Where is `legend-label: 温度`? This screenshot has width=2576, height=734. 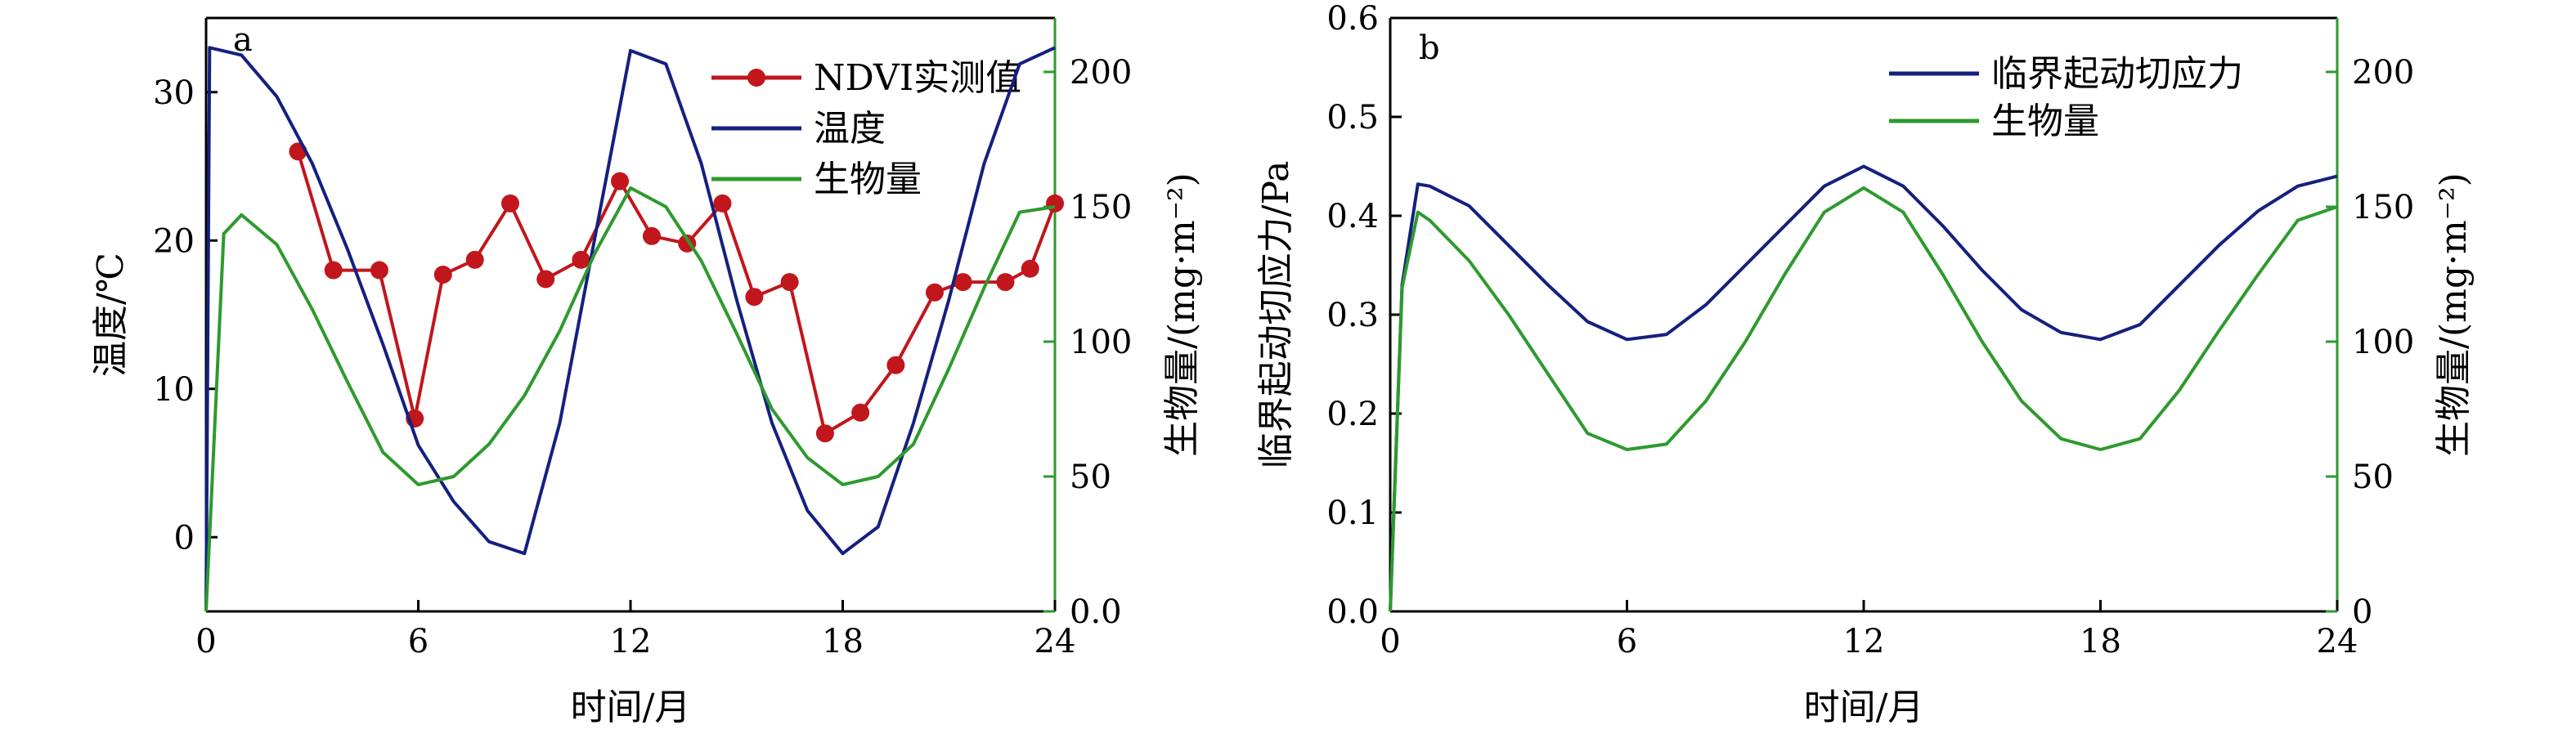 legend-label: 温度 is located at coordinates (850, 129).